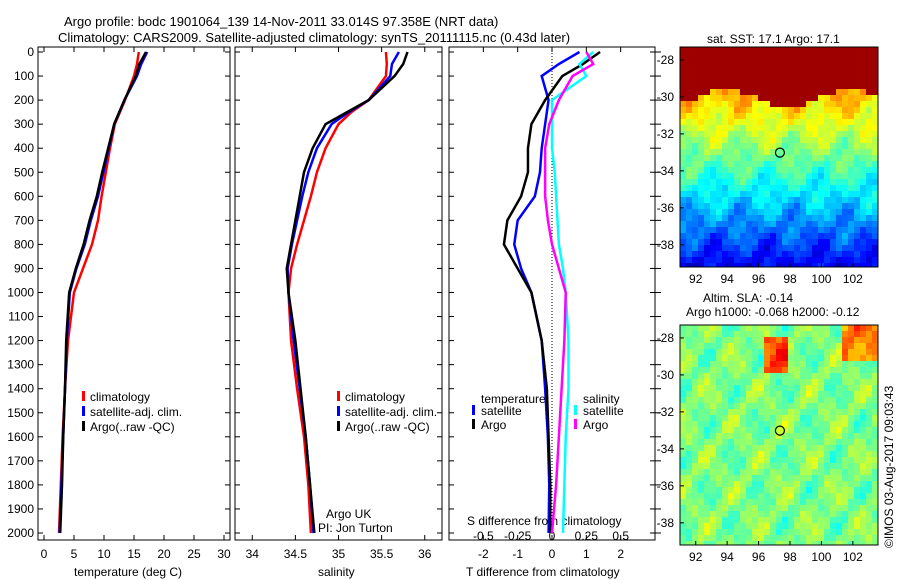 The image size is (900, 580). Describe the element at coordinates (473, 424) in the screenshot. I see `legend-swatch` at that location.